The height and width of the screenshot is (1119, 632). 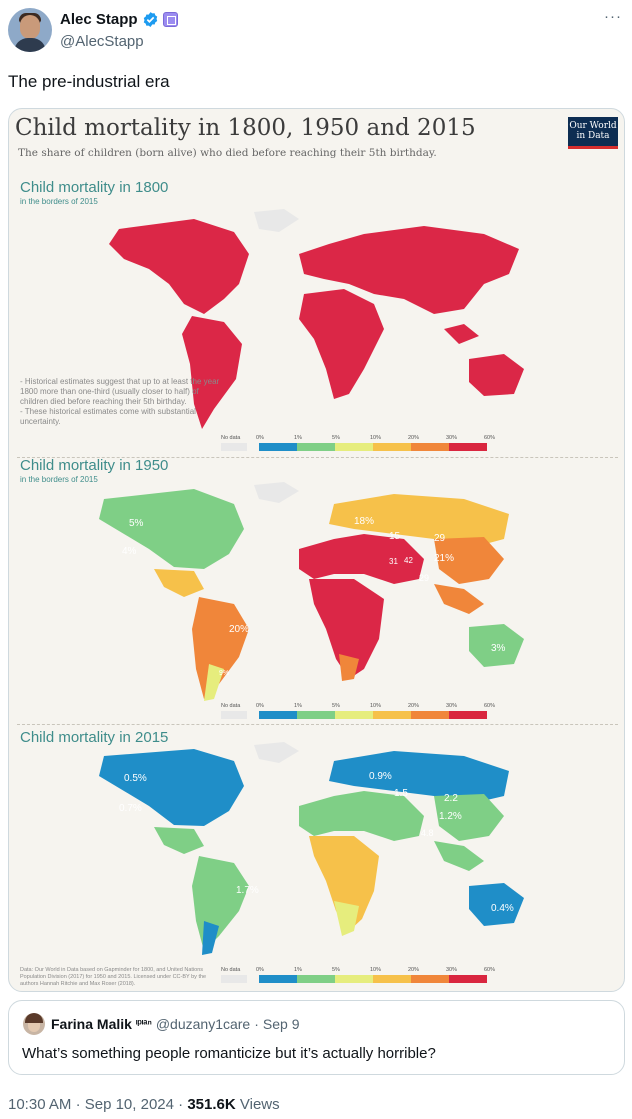 I want to click on quoted-author-handle: @duzany1care, so click(x=203, y=1024).